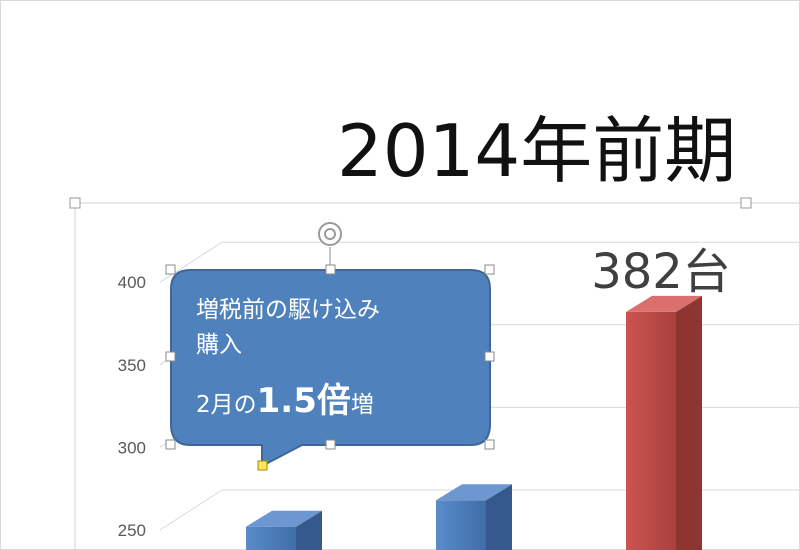 Image resolution: width=800 pixels, height=550 pixels. I want to click on rotate-icon-inner, so click(330, 234).